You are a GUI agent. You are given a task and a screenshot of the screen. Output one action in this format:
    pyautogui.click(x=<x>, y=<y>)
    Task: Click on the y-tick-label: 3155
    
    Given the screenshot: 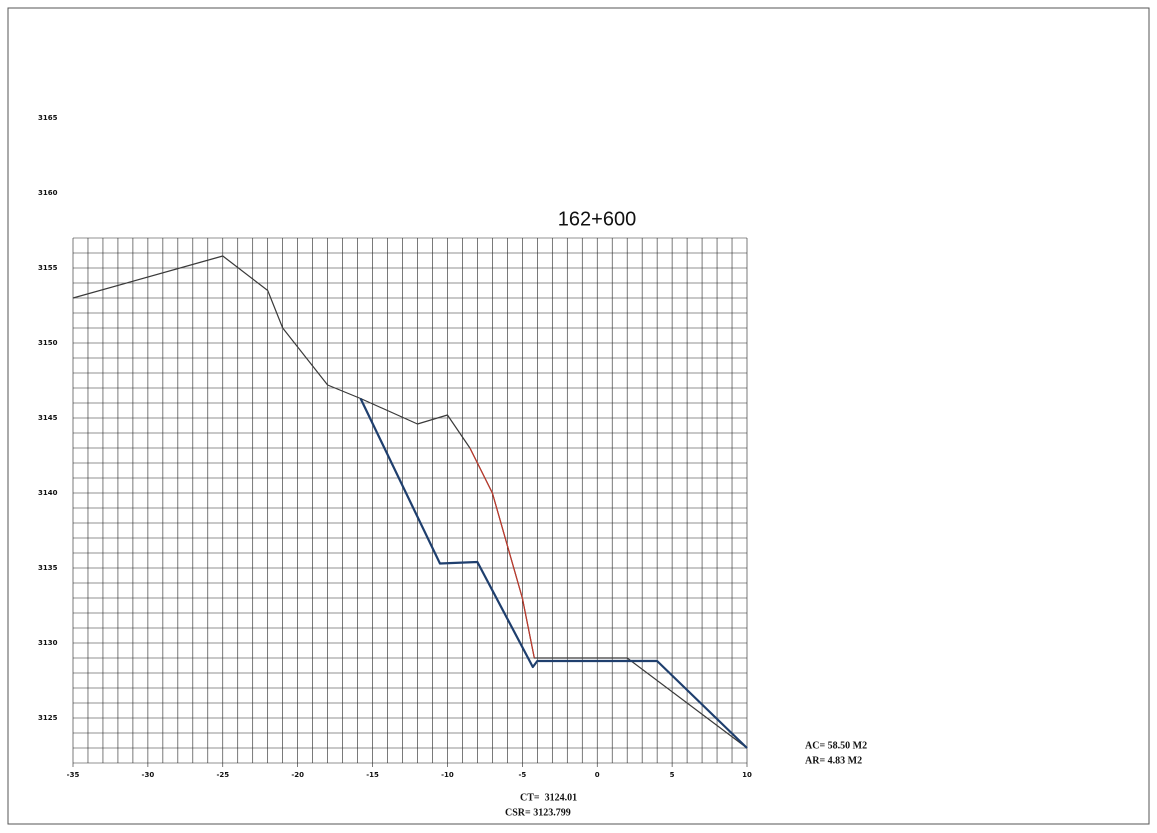 What is the action you would take?
    pyautogui.click(x=48, y=268)
    